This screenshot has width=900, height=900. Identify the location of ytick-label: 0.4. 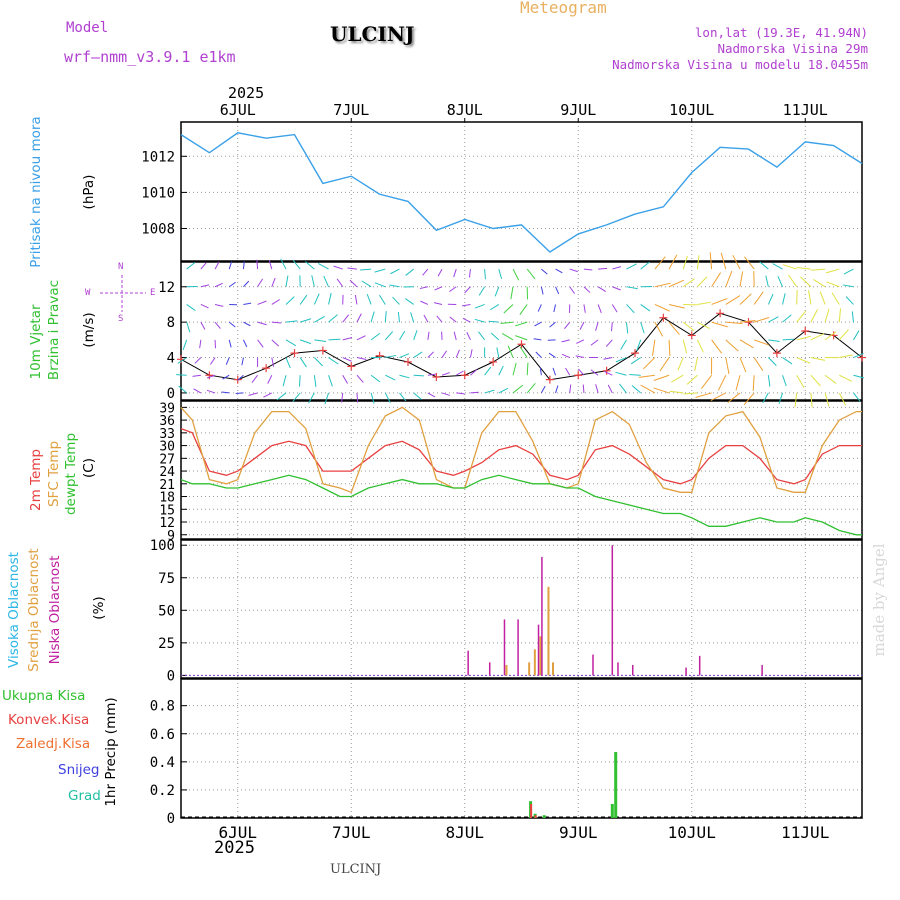
(162, 763).